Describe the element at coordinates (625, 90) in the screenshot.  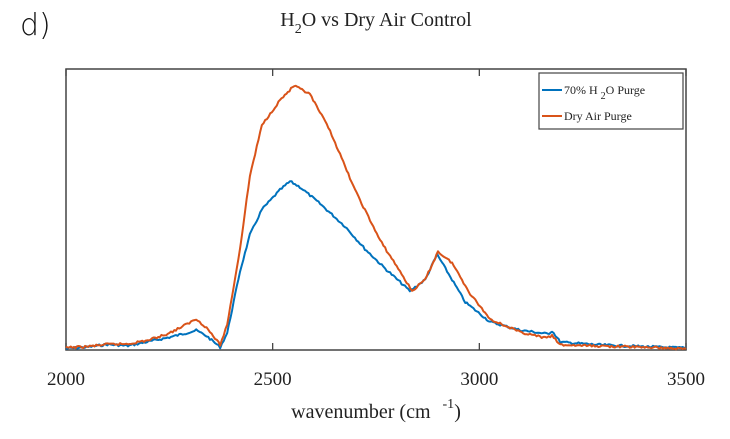
I see `legend-entry-post: O Purge` at that location.